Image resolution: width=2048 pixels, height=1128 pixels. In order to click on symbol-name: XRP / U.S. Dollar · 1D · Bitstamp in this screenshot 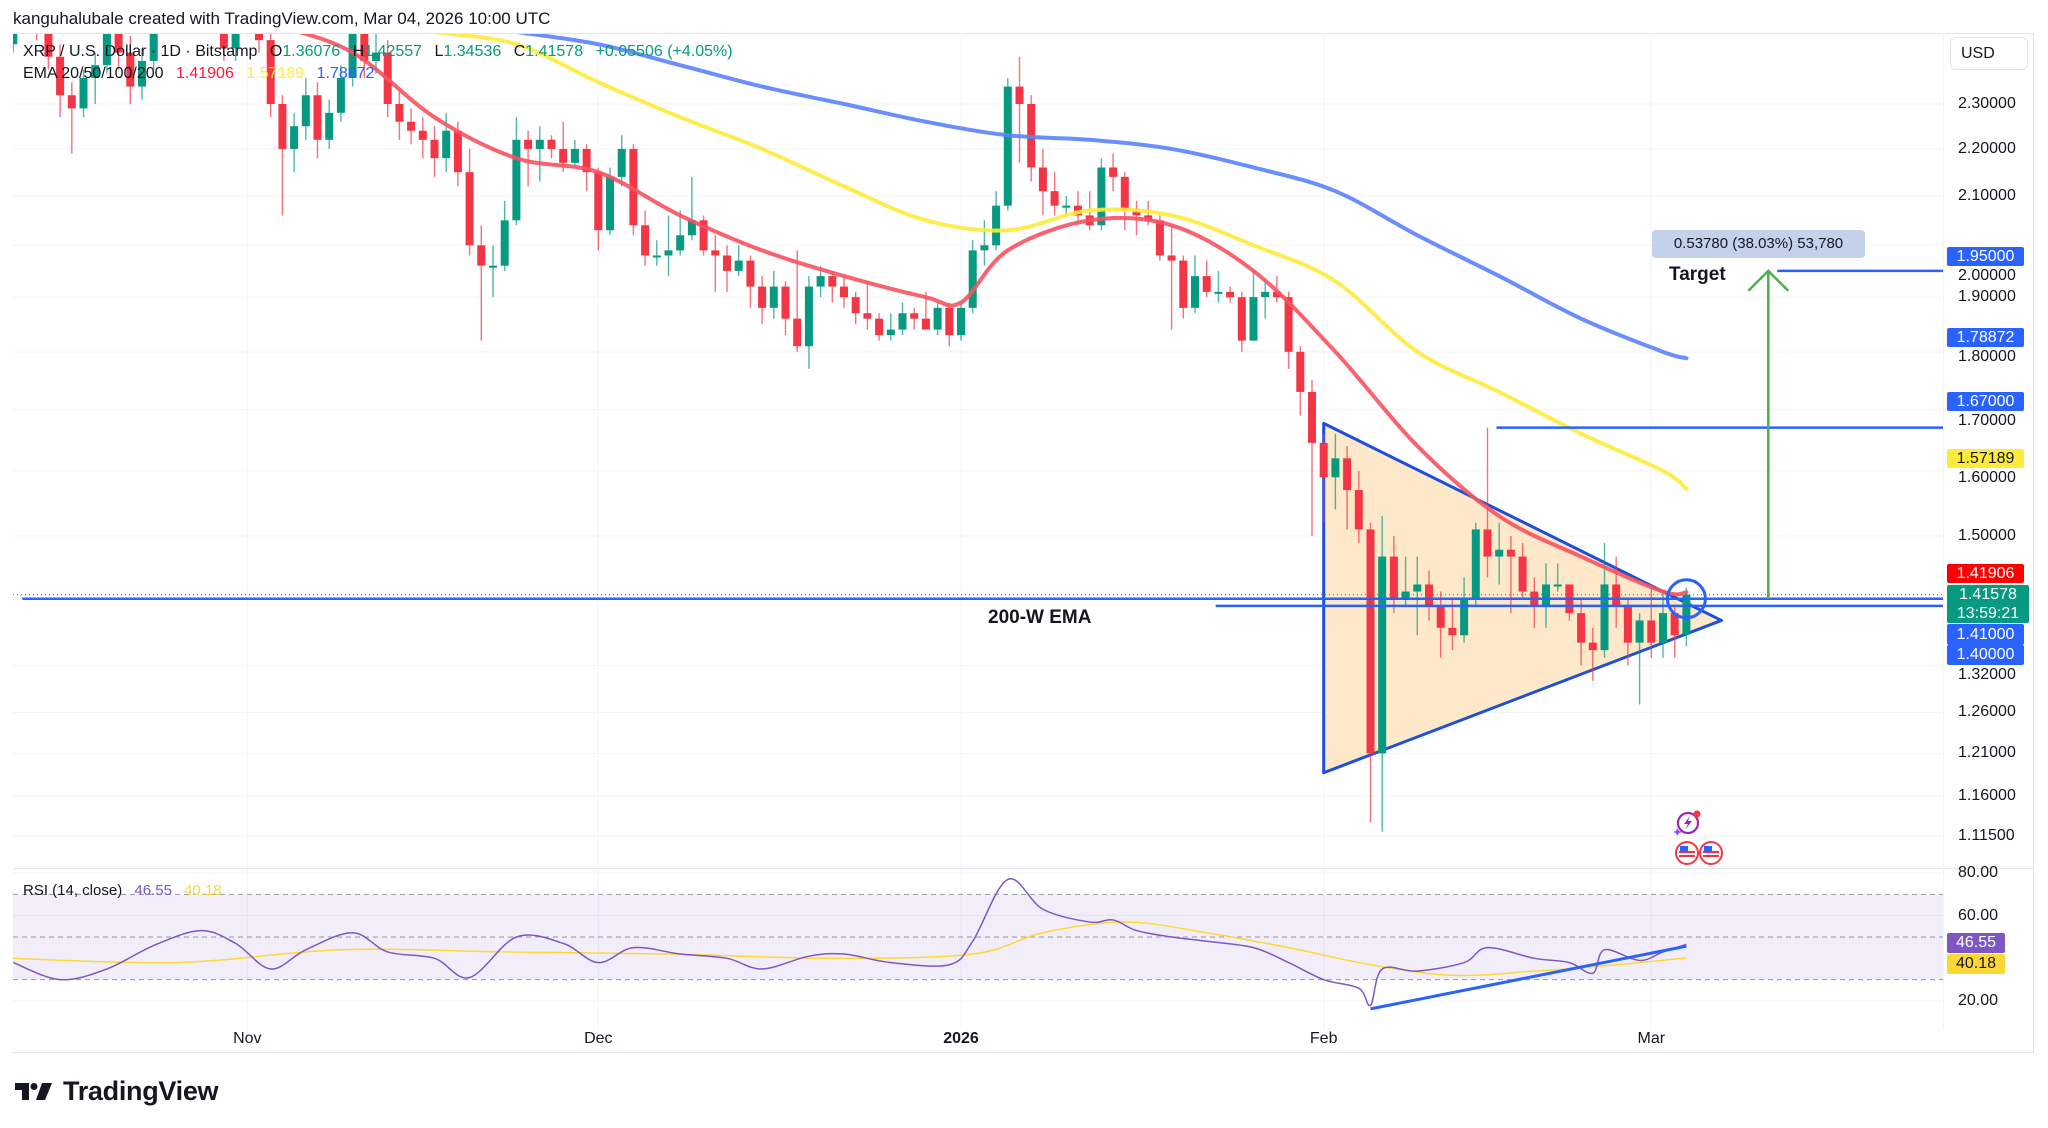, I will do `click(140, 51)`.